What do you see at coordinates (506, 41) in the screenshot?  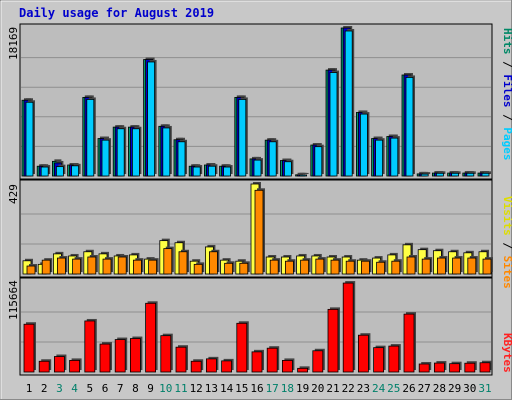 I see `legend-hits: Hits` at bounding box center [506, 41].